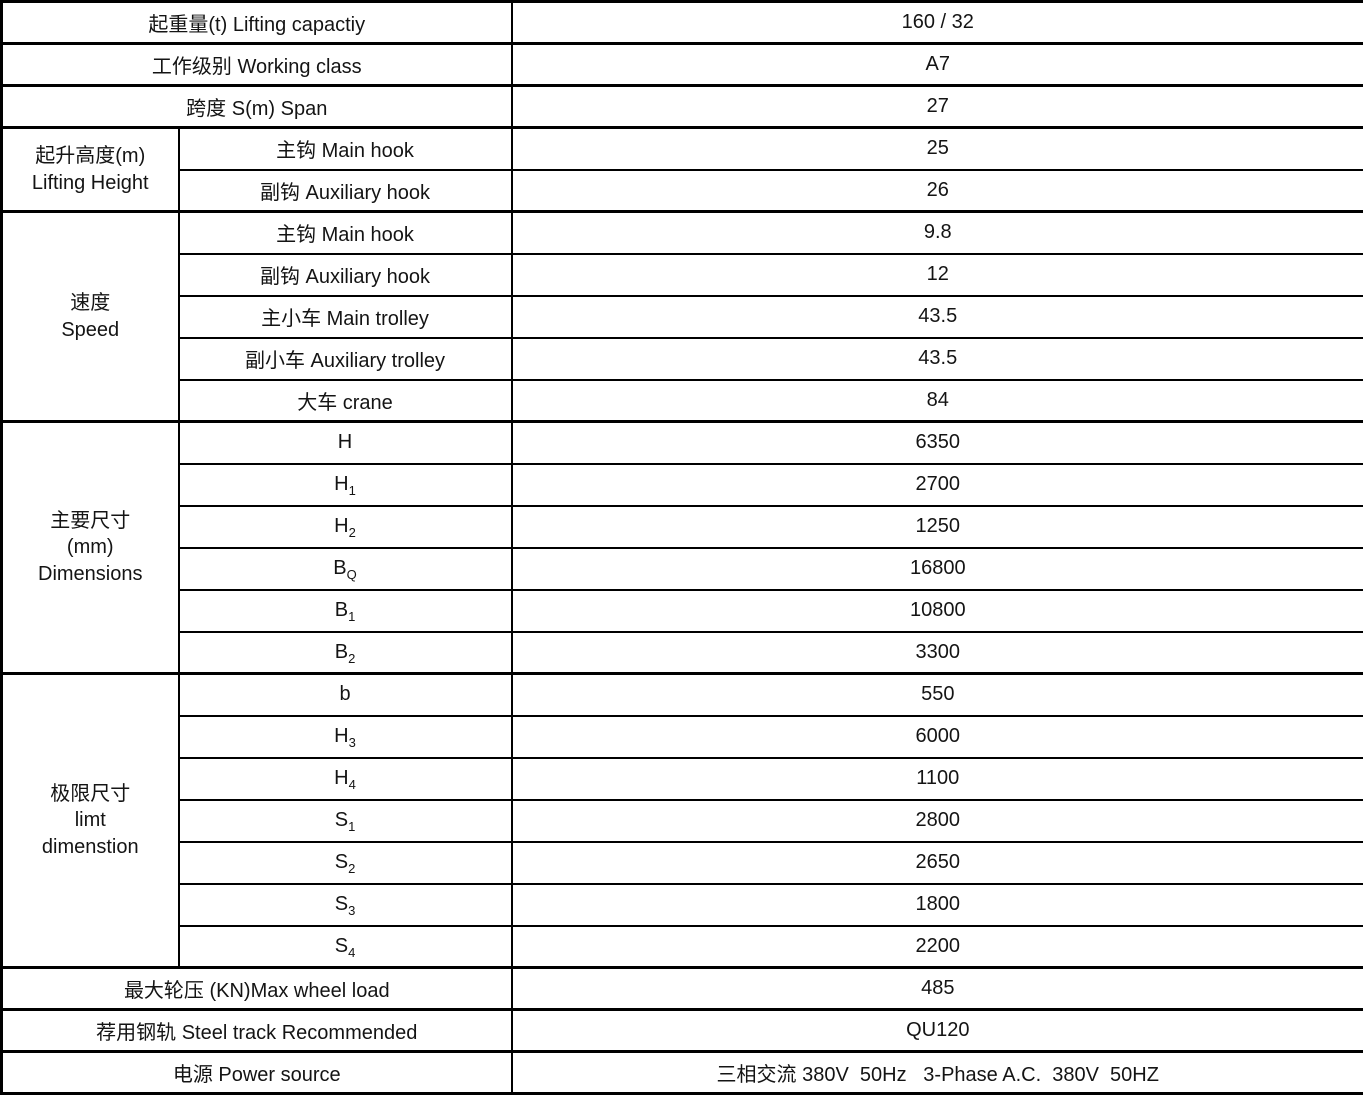  I want to click on row-label-text: 副小车 Auxiliary trolley, so click(345, 361).